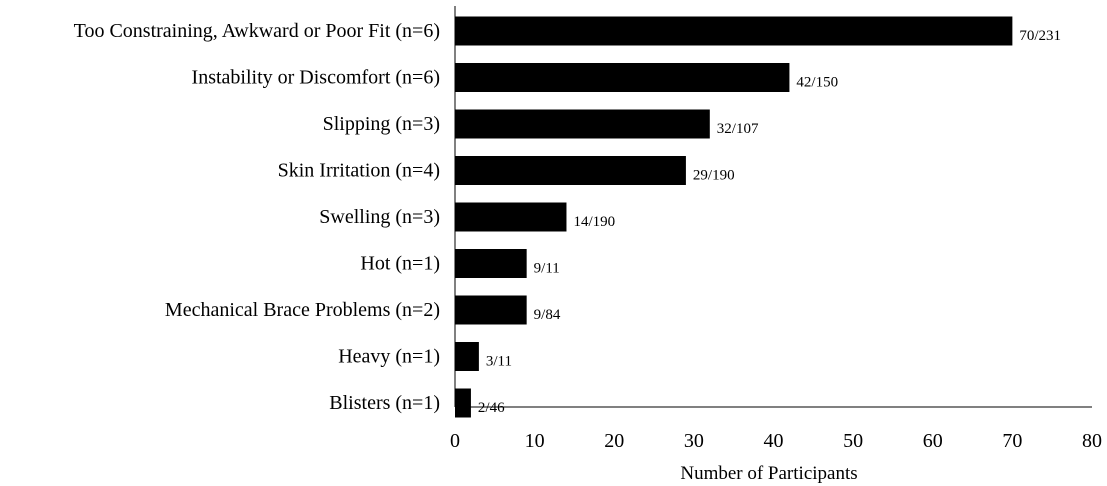 The image size is (1107, 486). What do you see at coordinates (853, 441) in the screenshot?
I see `x-tick-label: 50` at bounding box center [853, 441].